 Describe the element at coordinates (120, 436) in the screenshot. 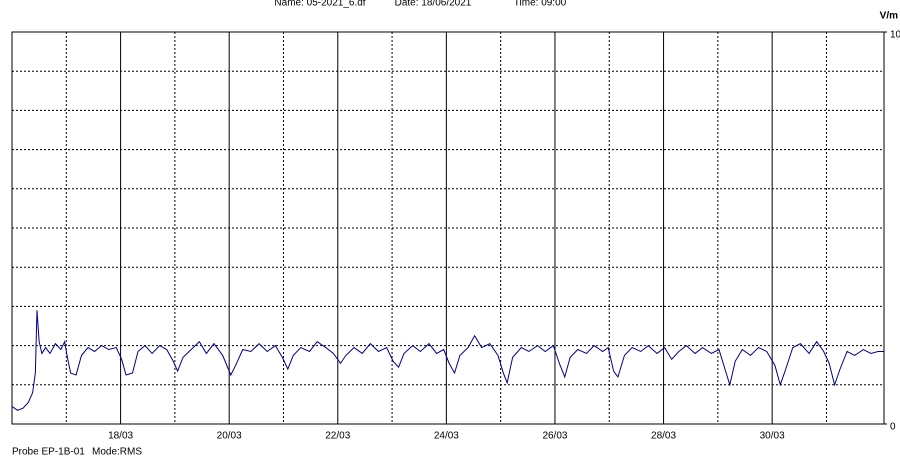

I see `x-tick-label: 18/03` at that location.